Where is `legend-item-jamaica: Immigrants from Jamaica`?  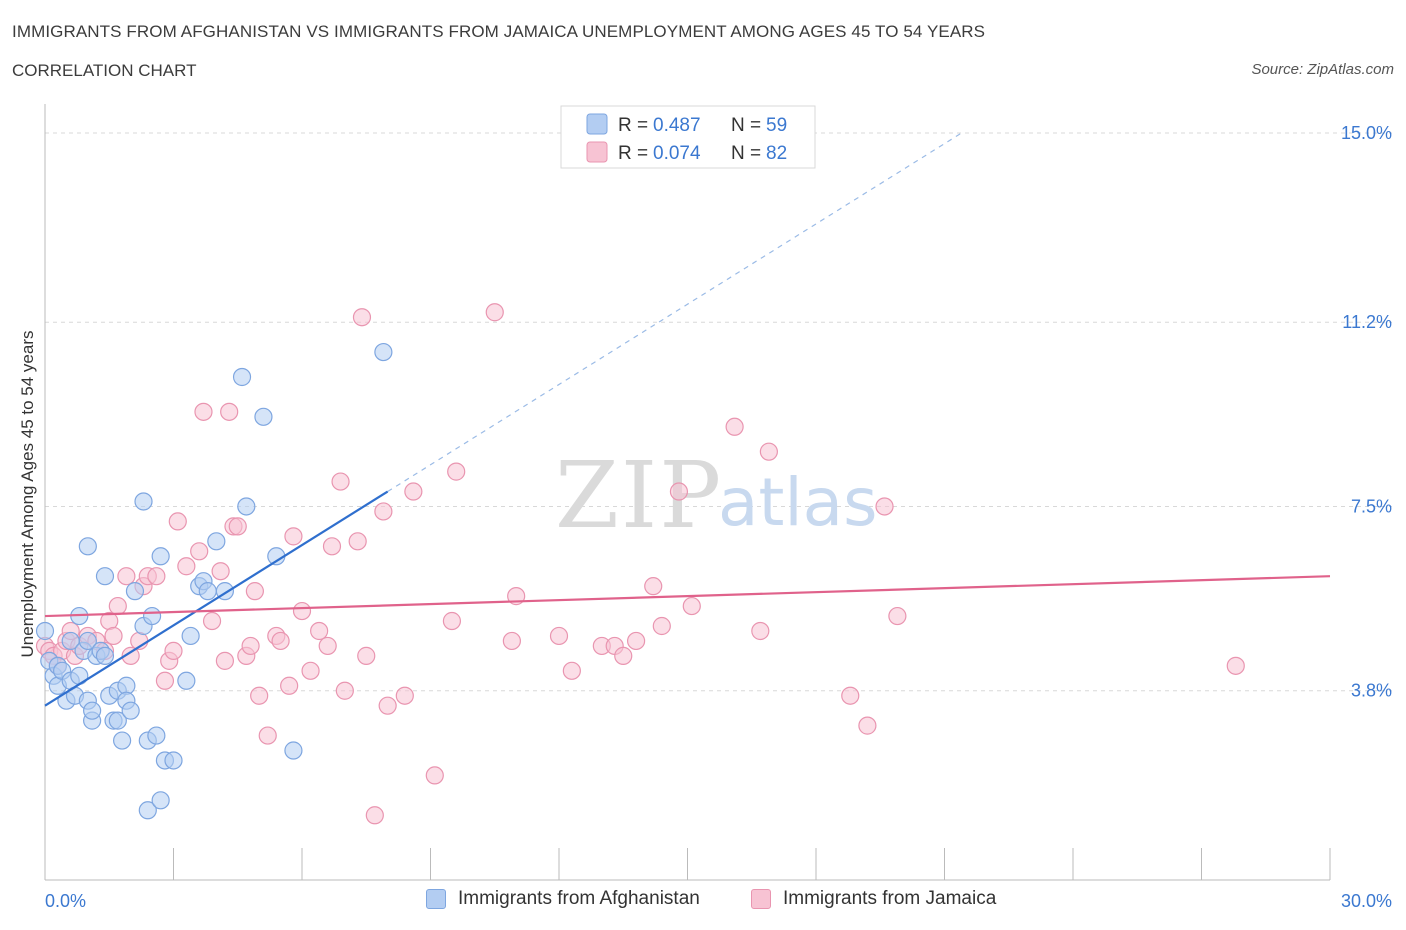
legend-item-jamaica: Immigrants from Jamaica is located at coordinates (873, 899).